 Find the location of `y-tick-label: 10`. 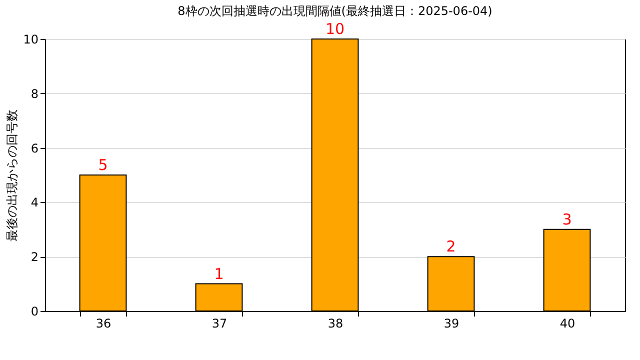

y-tick-label: 10 is located at coordinates (30, 39).